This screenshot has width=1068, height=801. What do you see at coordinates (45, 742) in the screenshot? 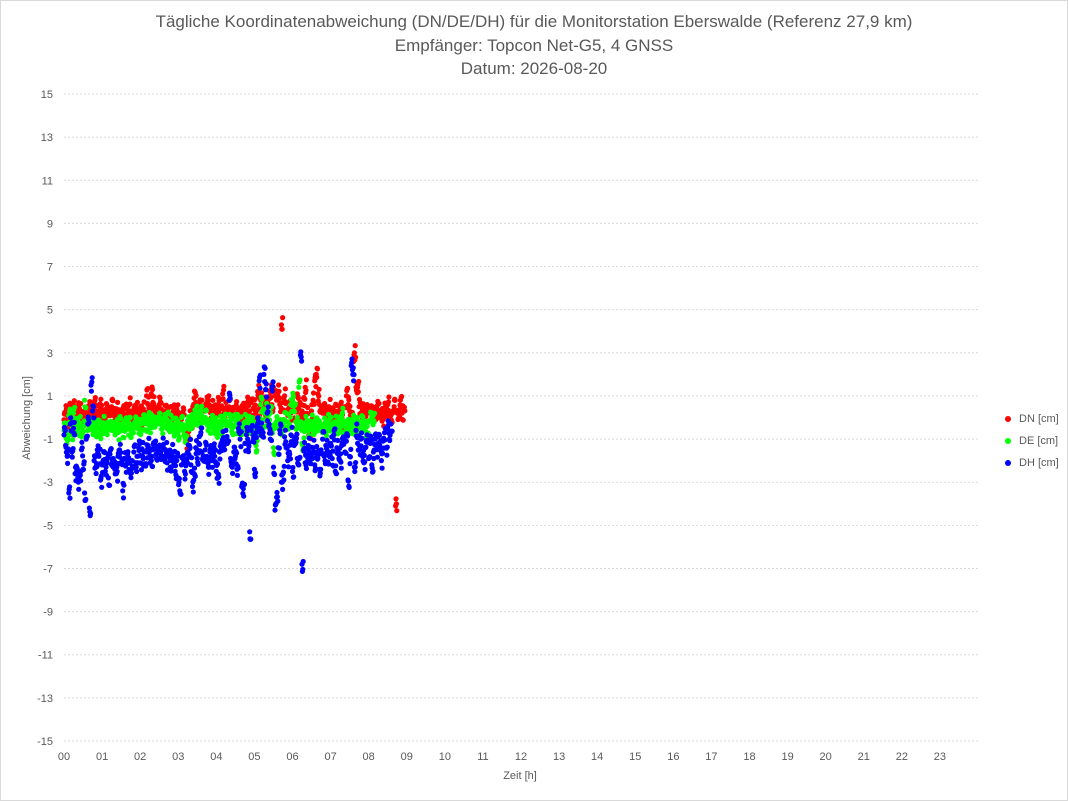
I see `y-tick-label: -15` at bounding box center [45, 742].